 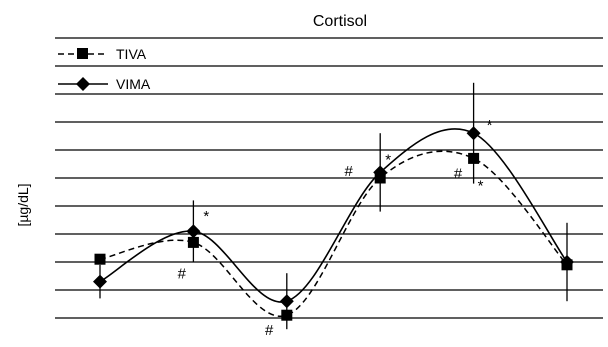 What do you see at coordinates (206, 216) in the screenshot?
I see `annotation-1: *` at bounding box center [206, 216].